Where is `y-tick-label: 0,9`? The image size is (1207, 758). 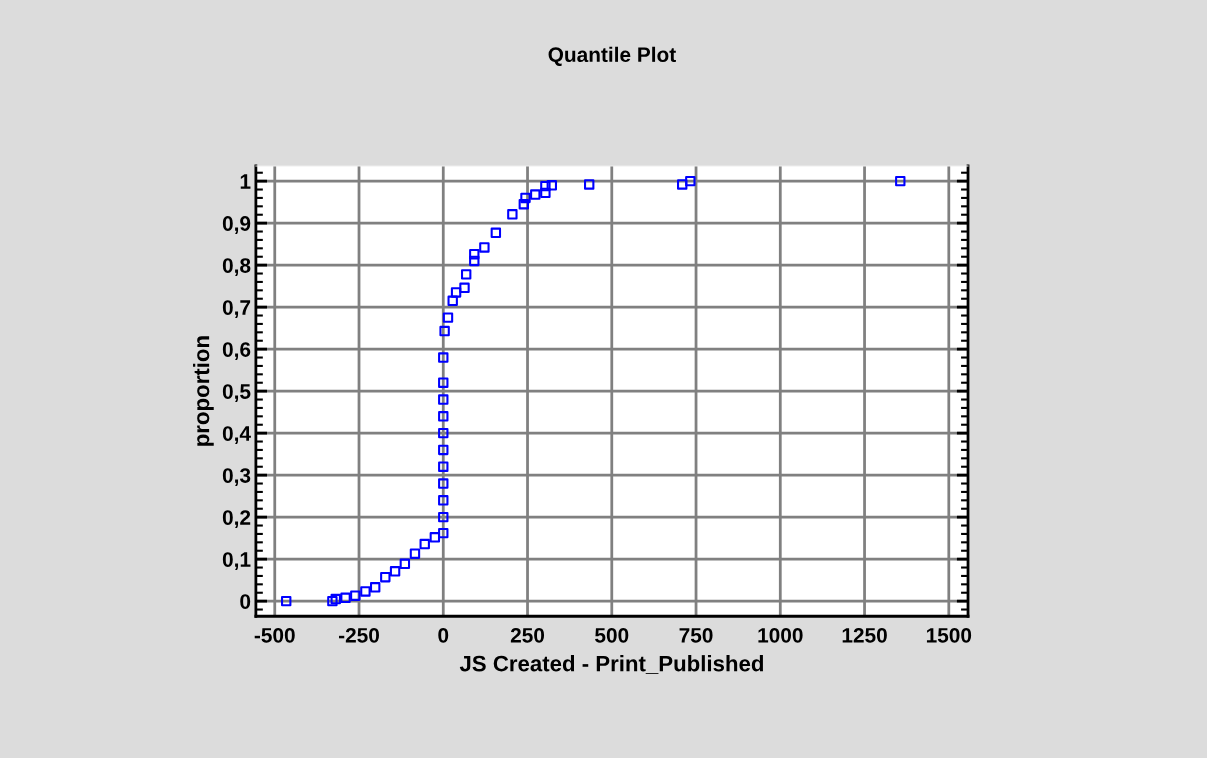
y-tick-label: 0,9 is located at coordinates (236, 225).